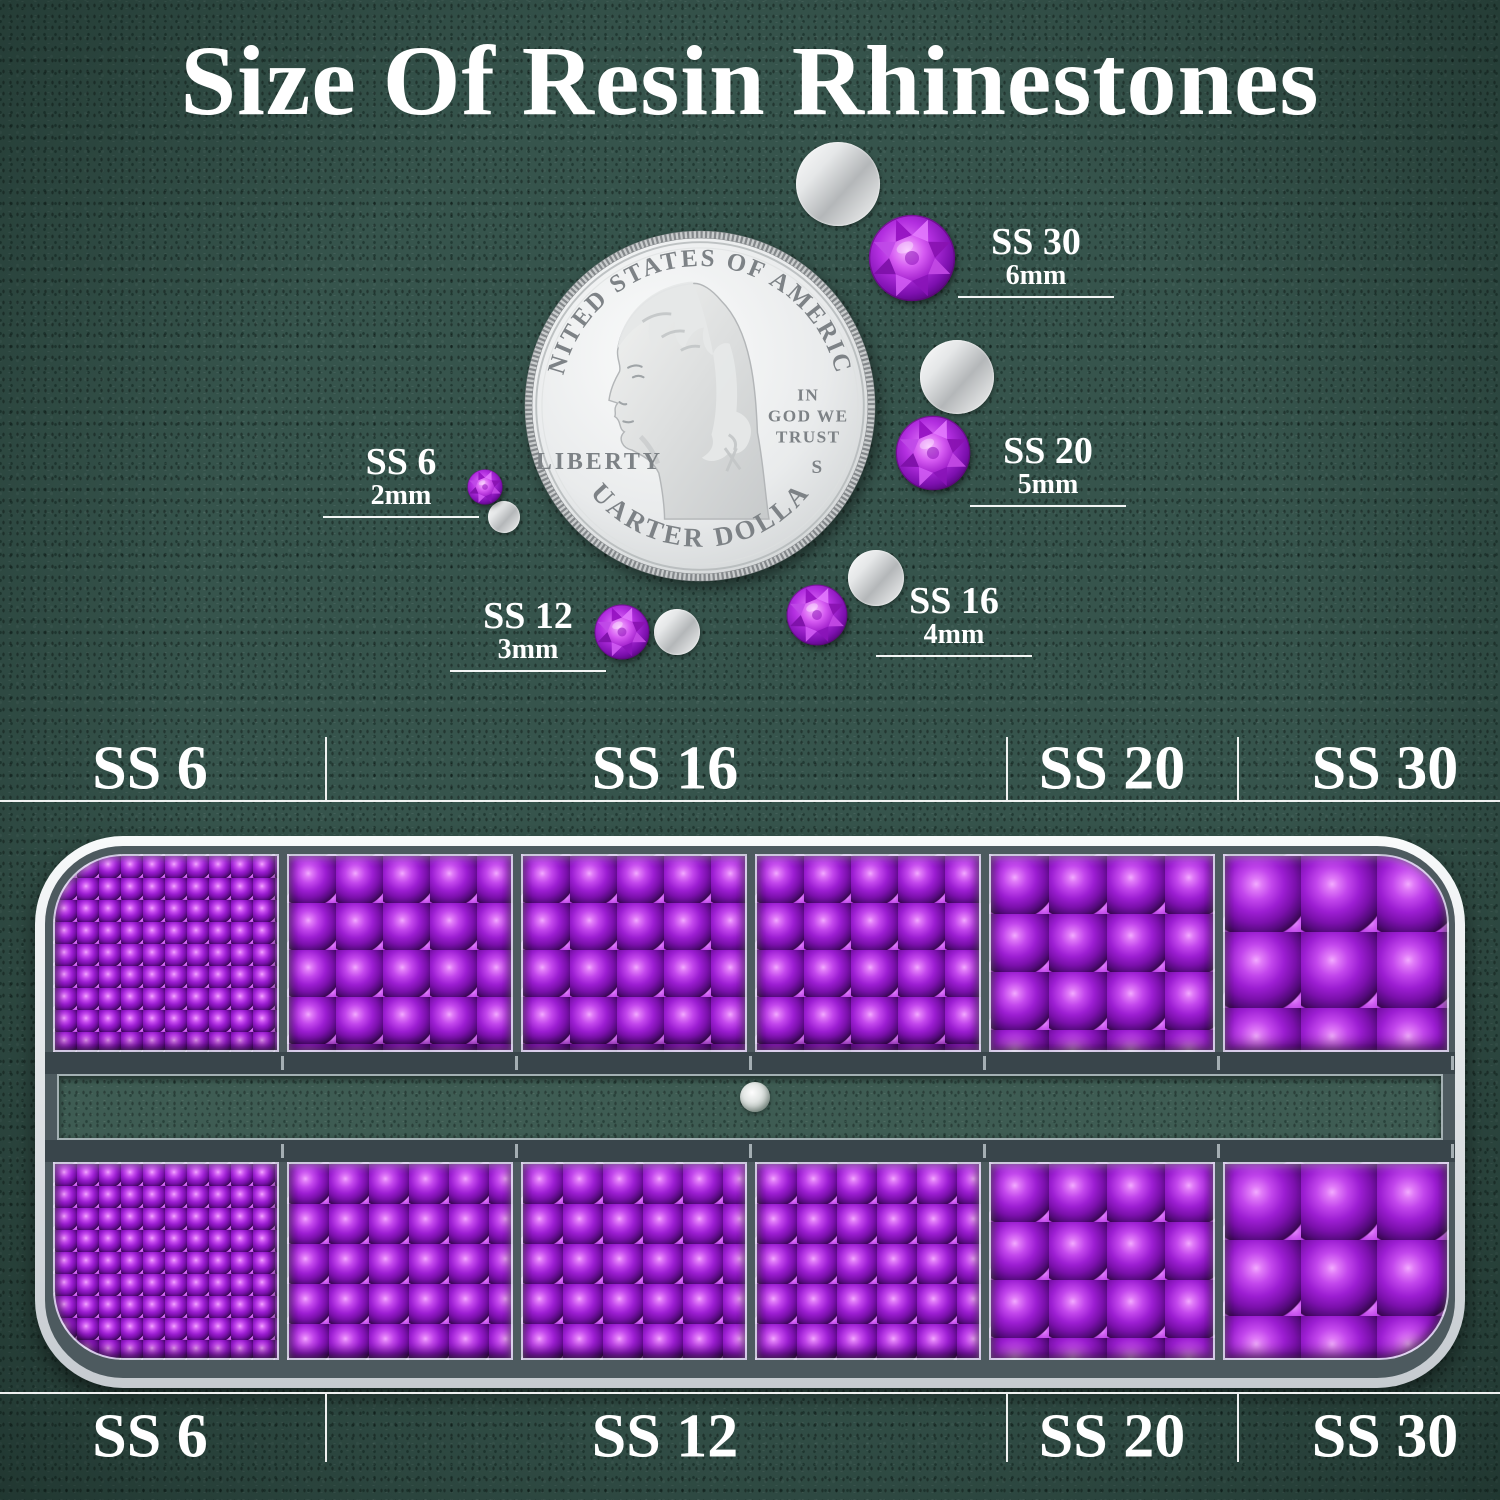 The width and height of the screenshot is (1500, 1500). What do you see at coordinates (1112, 1436) in the screenshot?
I see `tray-bottom-label-ss20: SS 20` at bounding box center [1112, 1436].